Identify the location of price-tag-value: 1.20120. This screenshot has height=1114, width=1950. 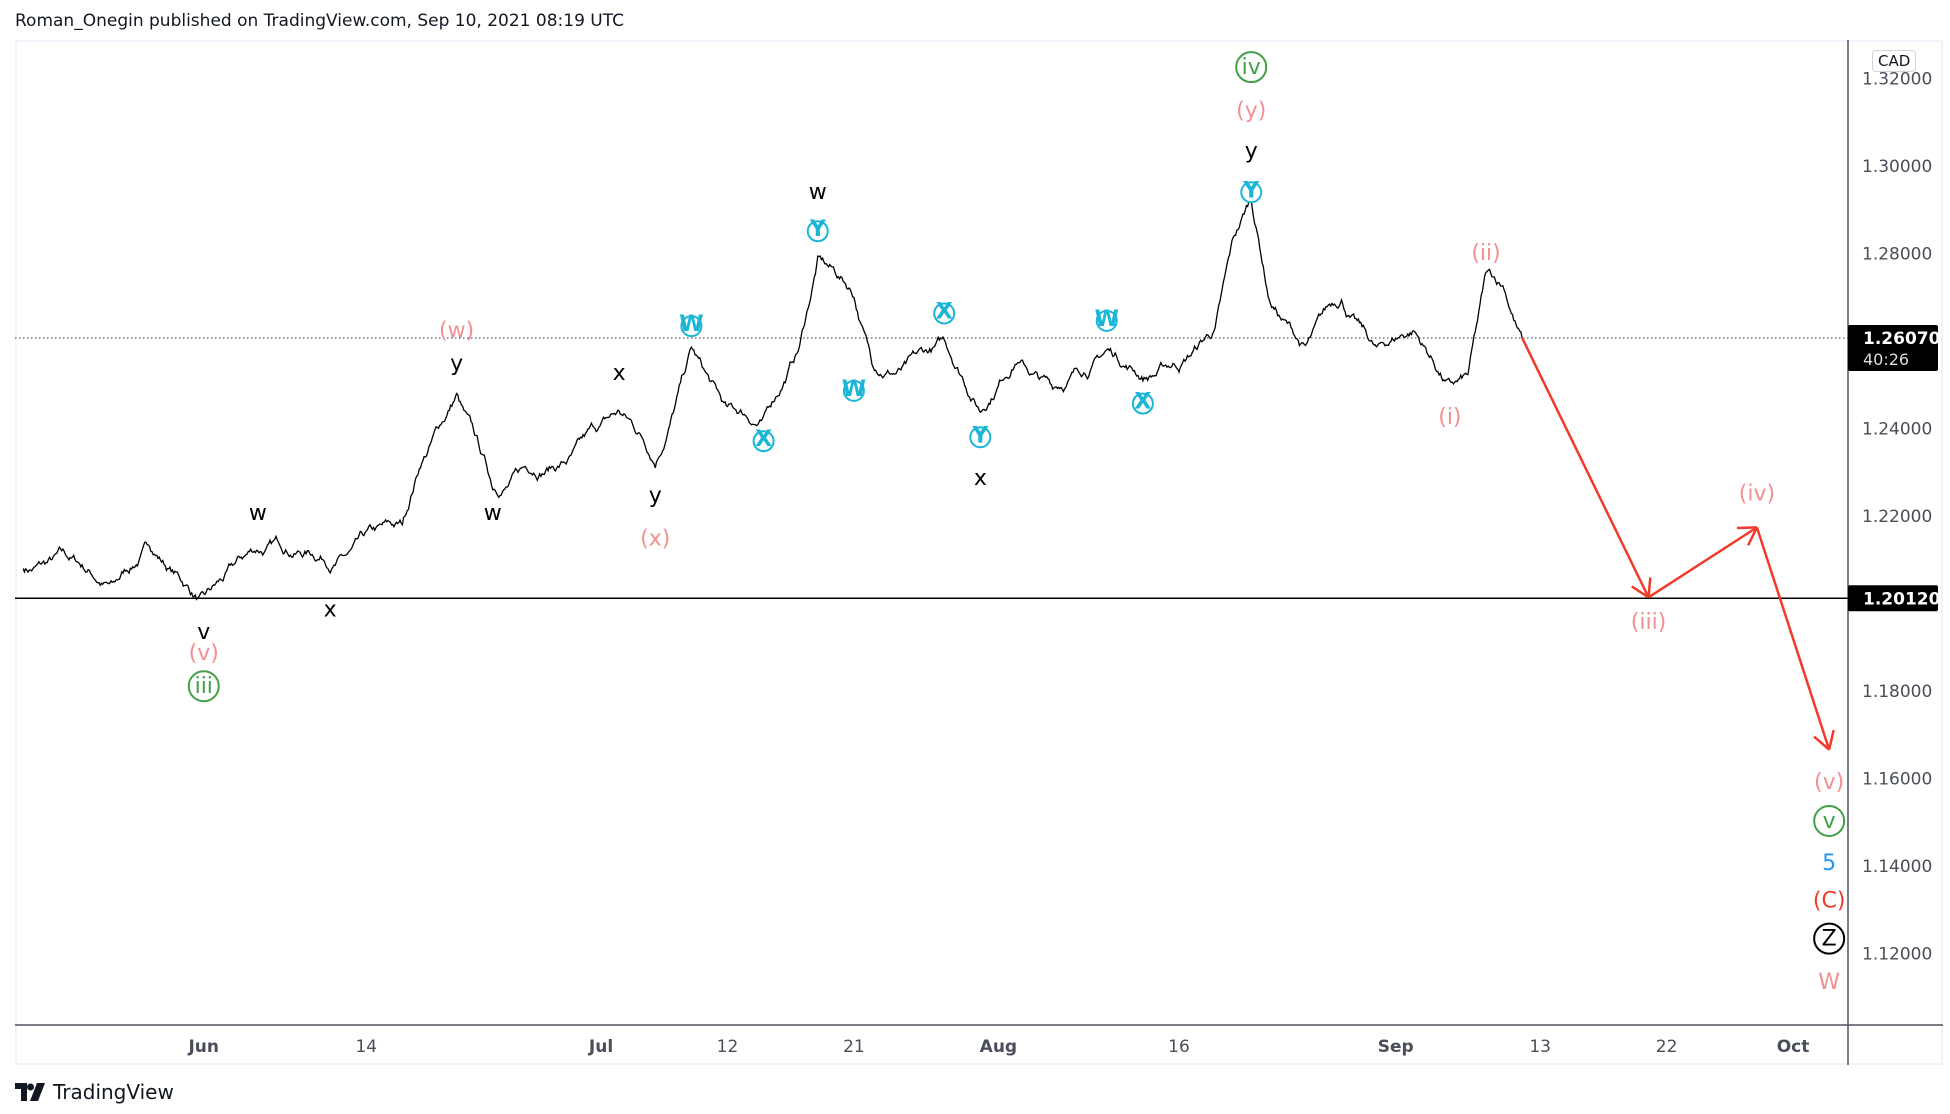
(1902, 599).